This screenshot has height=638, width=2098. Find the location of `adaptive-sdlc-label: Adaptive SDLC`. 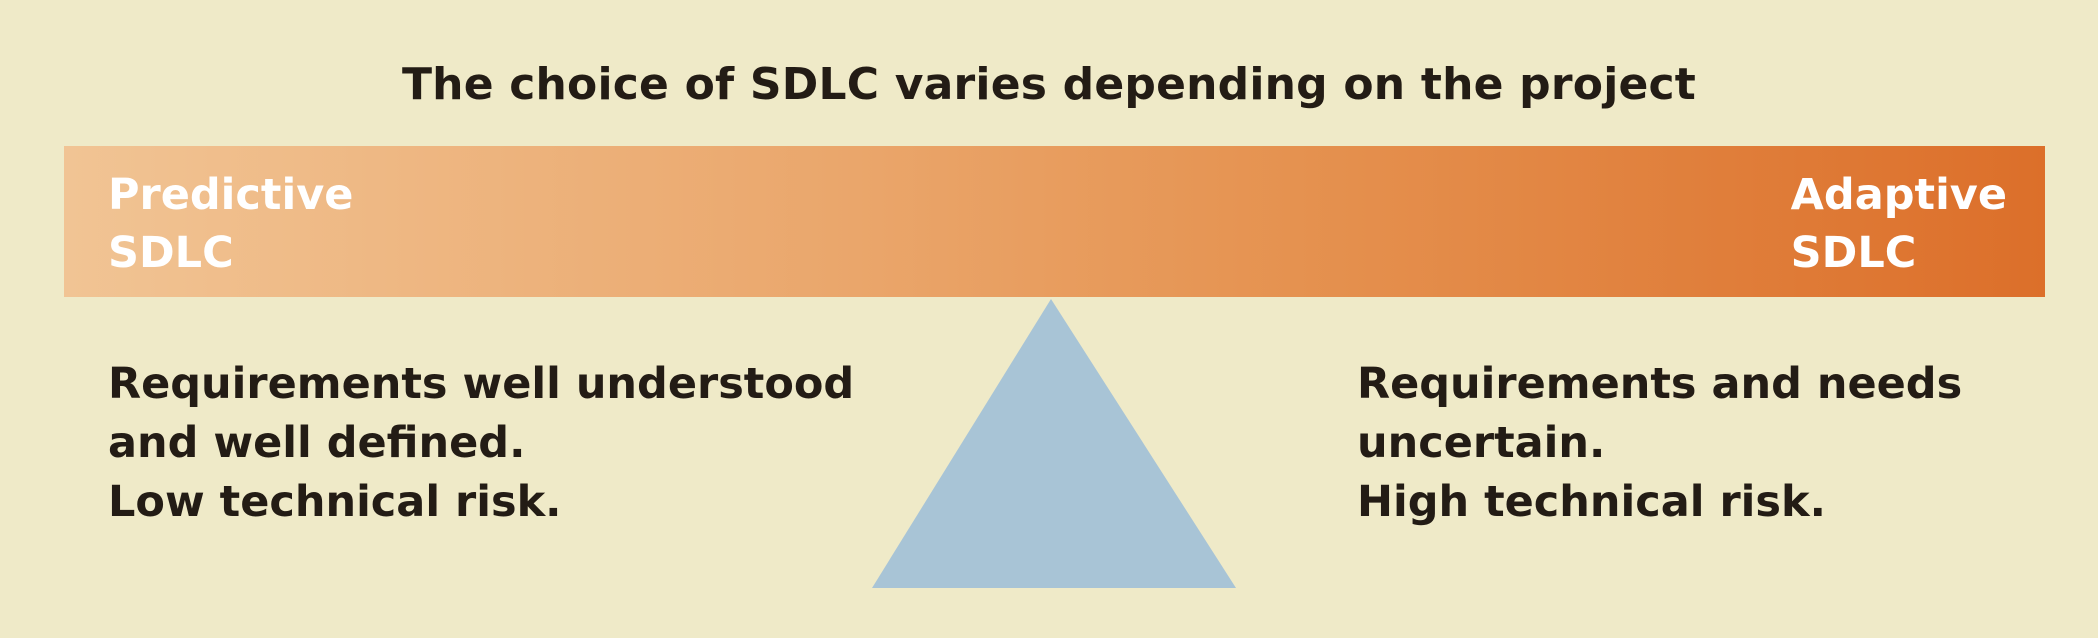

adaptive-sdlc-label: Adaptive SDLC is located at coordinates (1899, 224).